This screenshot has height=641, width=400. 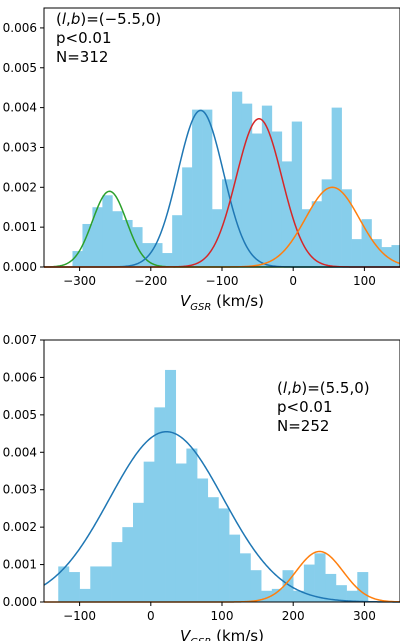 What do you see at coordinates (303, 426) in the screenshot?
I see `annotation-line: N=252` at bounding box center [303, 426].